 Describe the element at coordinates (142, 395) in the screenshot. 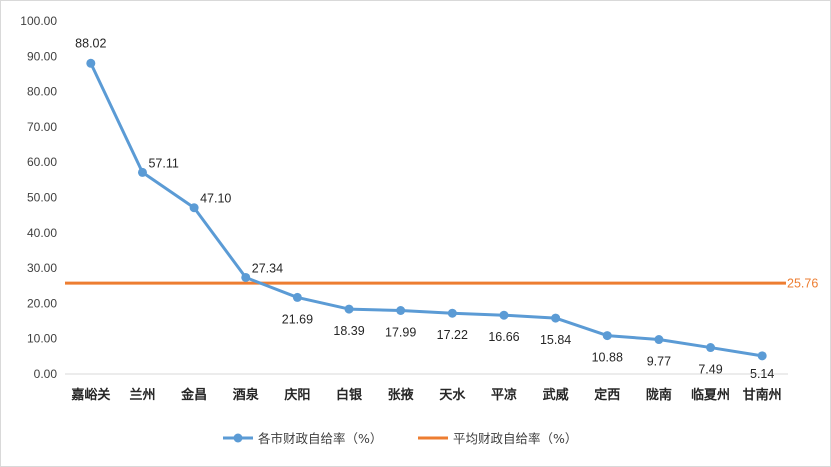

I see `x-tick-label: 兰州` at that location.